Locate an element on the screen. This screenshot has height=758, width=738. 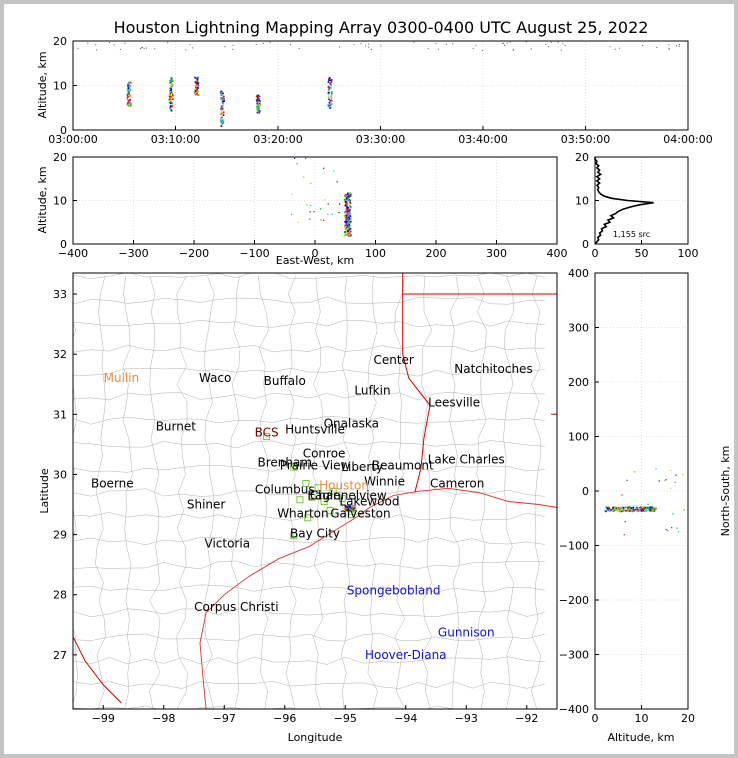
city-label: Houston is located at coordinates (344, 485).